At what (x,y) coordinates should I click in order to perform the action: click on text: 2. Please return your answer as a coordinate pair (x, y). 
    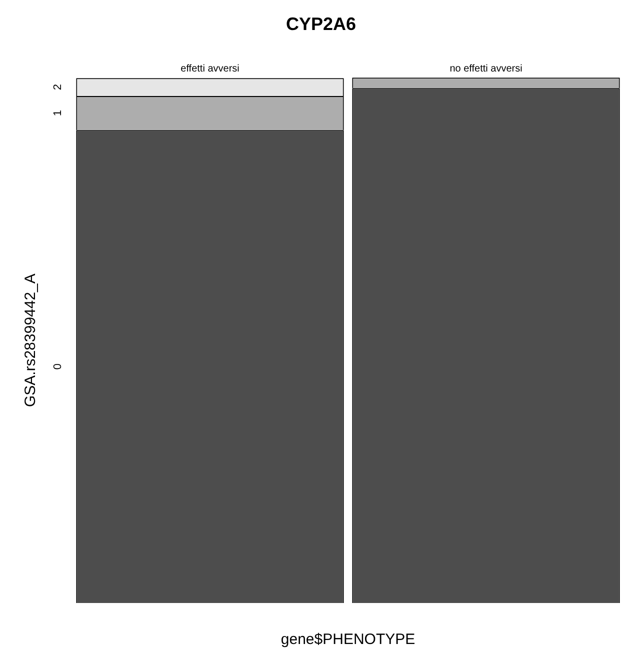
    Looking at the image, I should click on (58, 87).